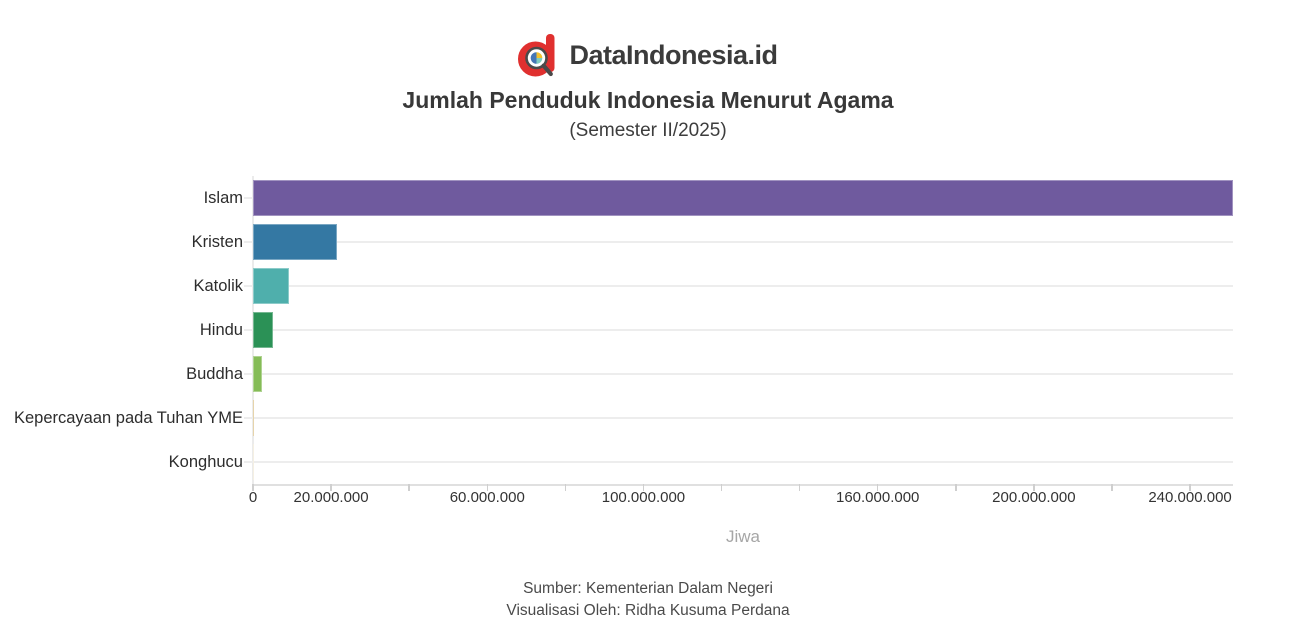 This screenshot has height=644, width=1296. What do you see at coordinates (743, 198) in the screenshot?
I see `bar-islam` at bounding box center [743, 198].